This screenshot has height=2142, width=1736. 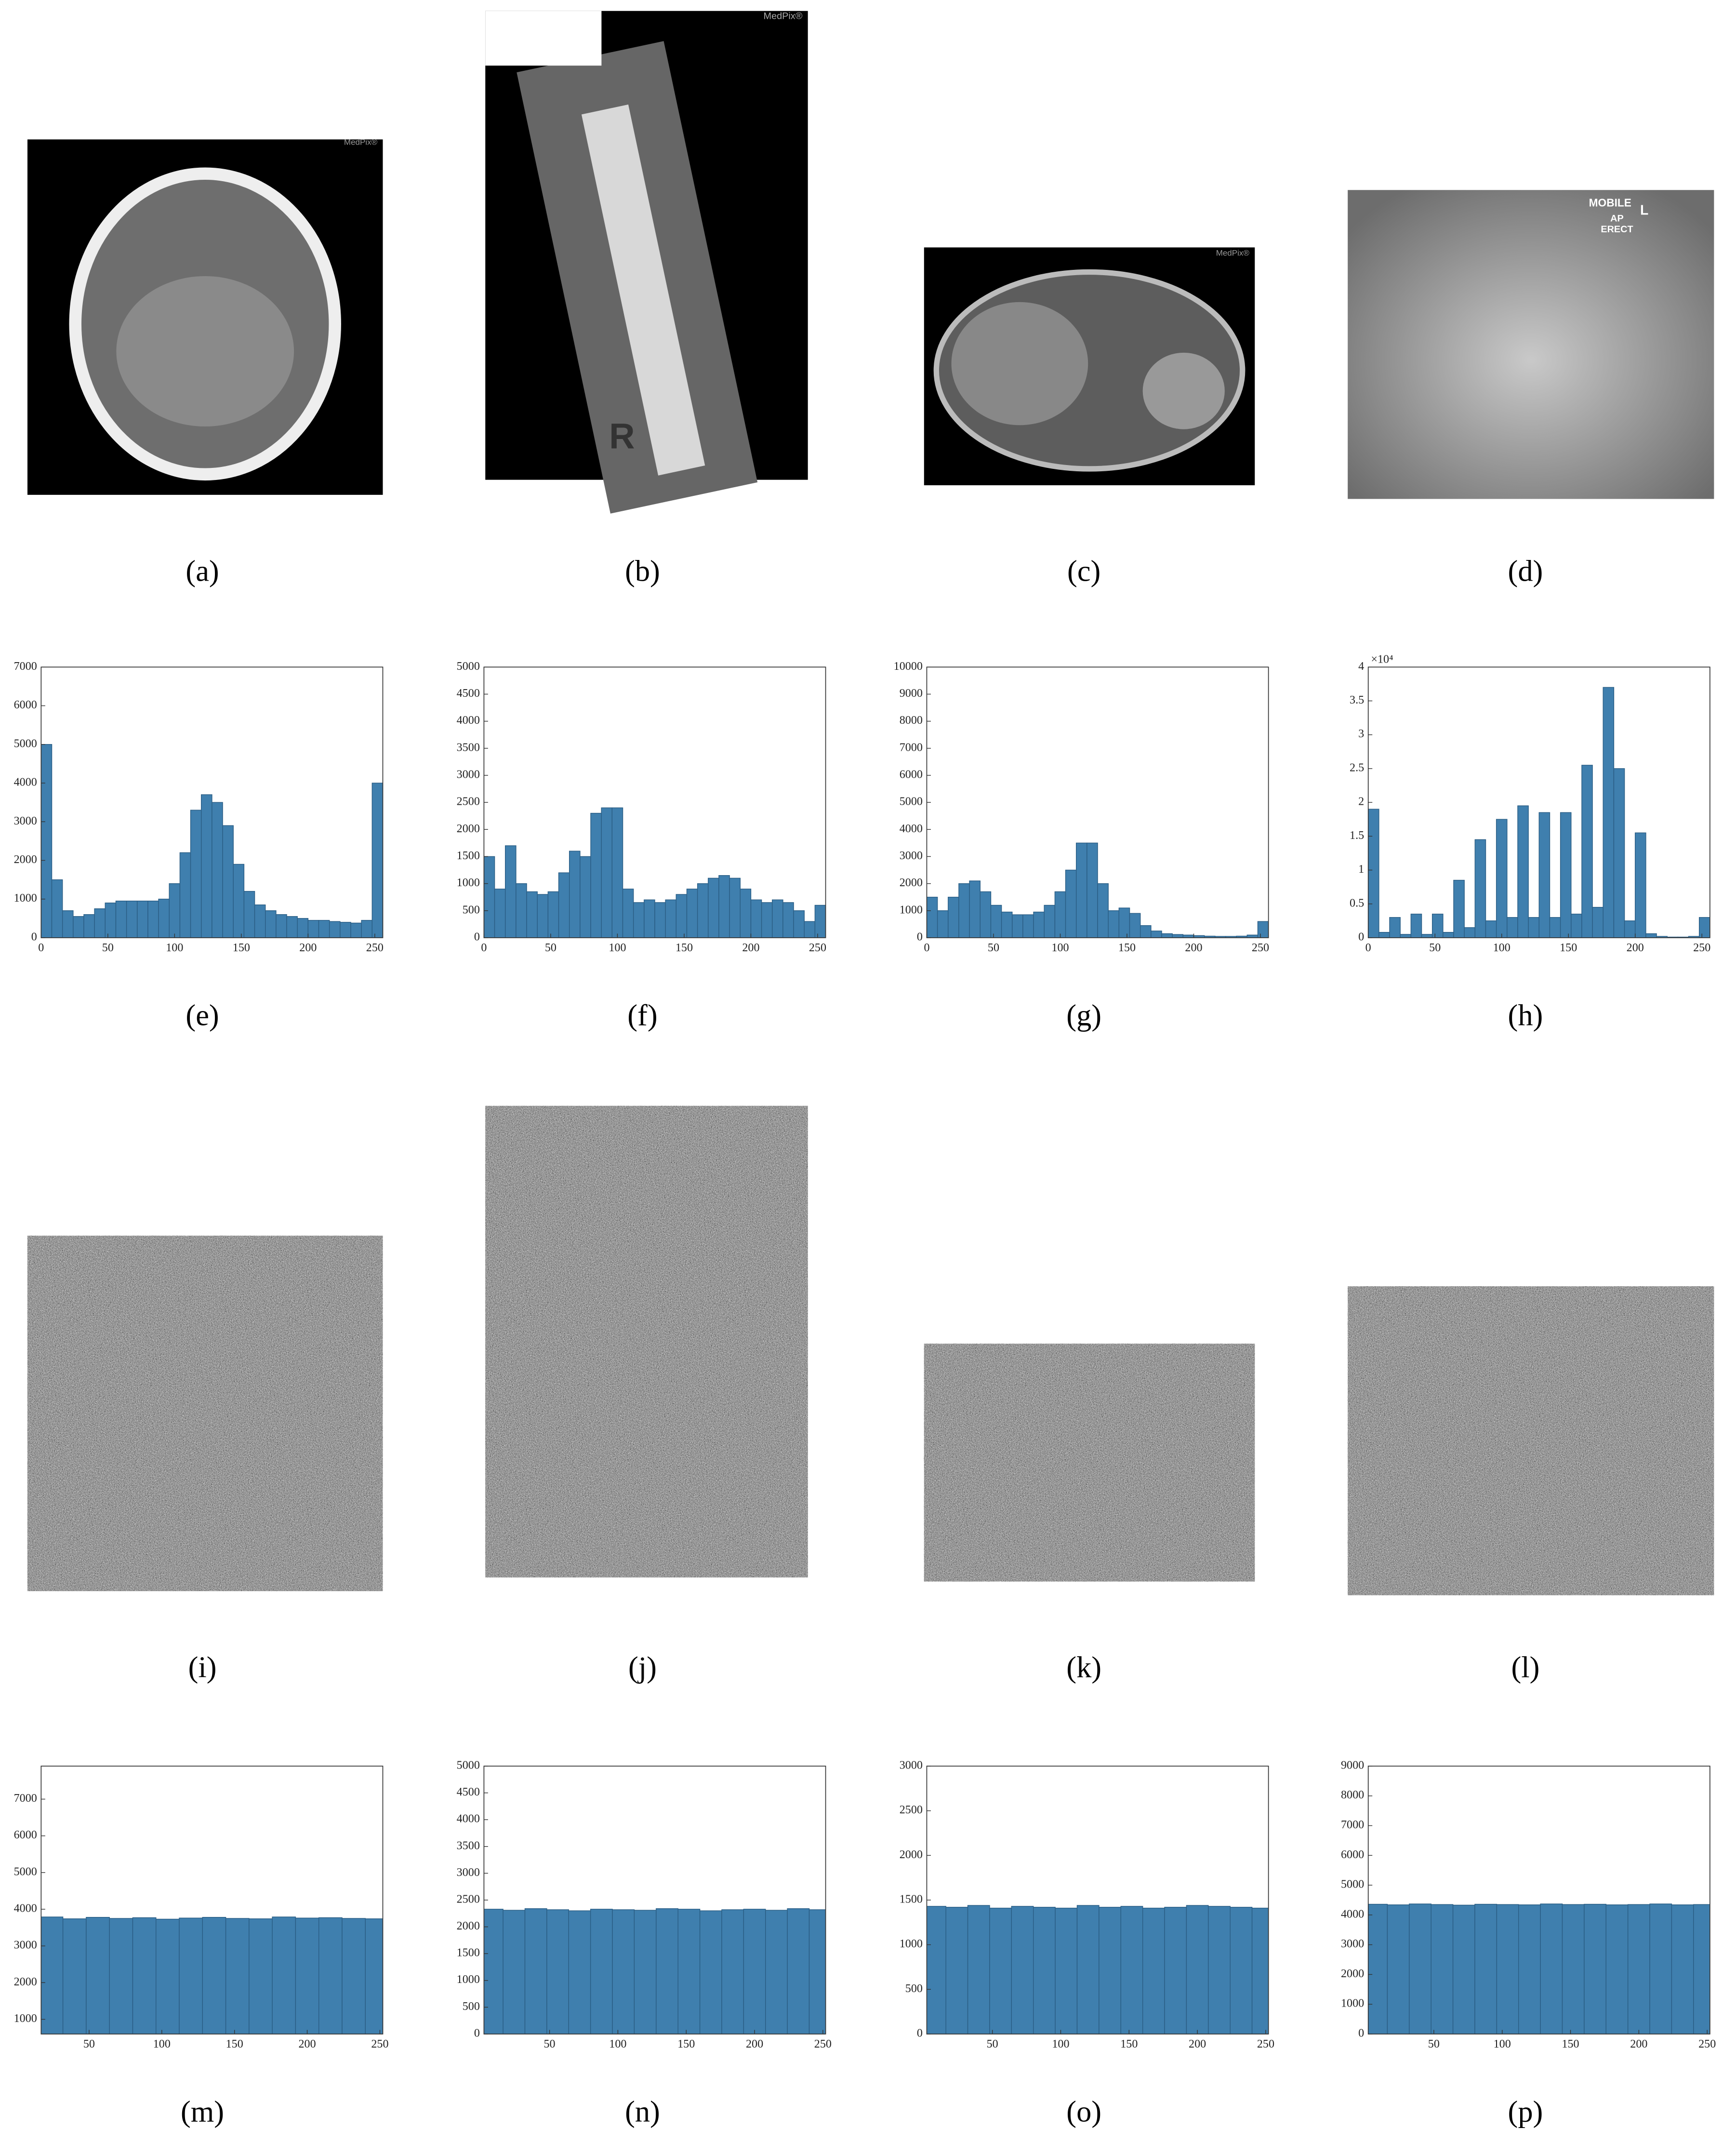 I want to click on x-tick-label: 0, so click(x=41, y=948).